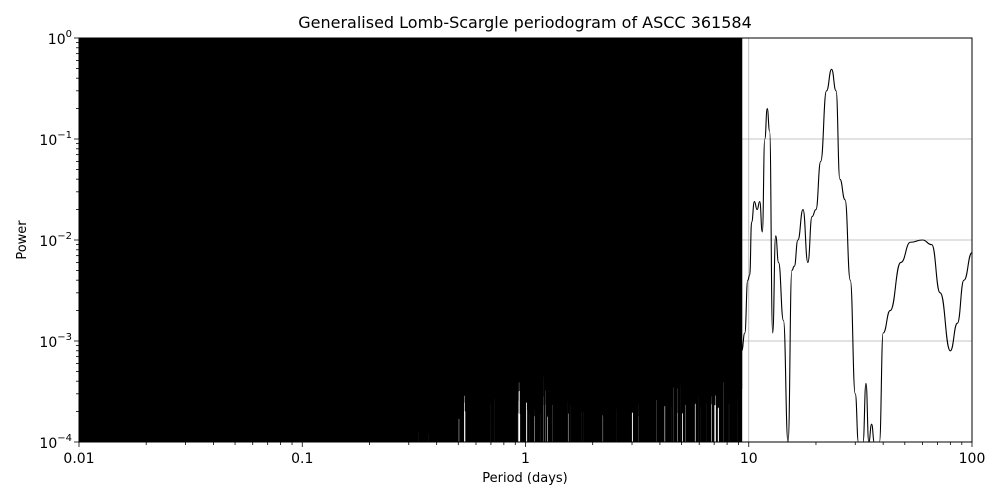 The width and height of the screenshot is (1000, 500). What do you see at coordinates (55, 240) in the screenshot?
I see `y-tick-label: 10⁻²` at bounding box center [55, 240].